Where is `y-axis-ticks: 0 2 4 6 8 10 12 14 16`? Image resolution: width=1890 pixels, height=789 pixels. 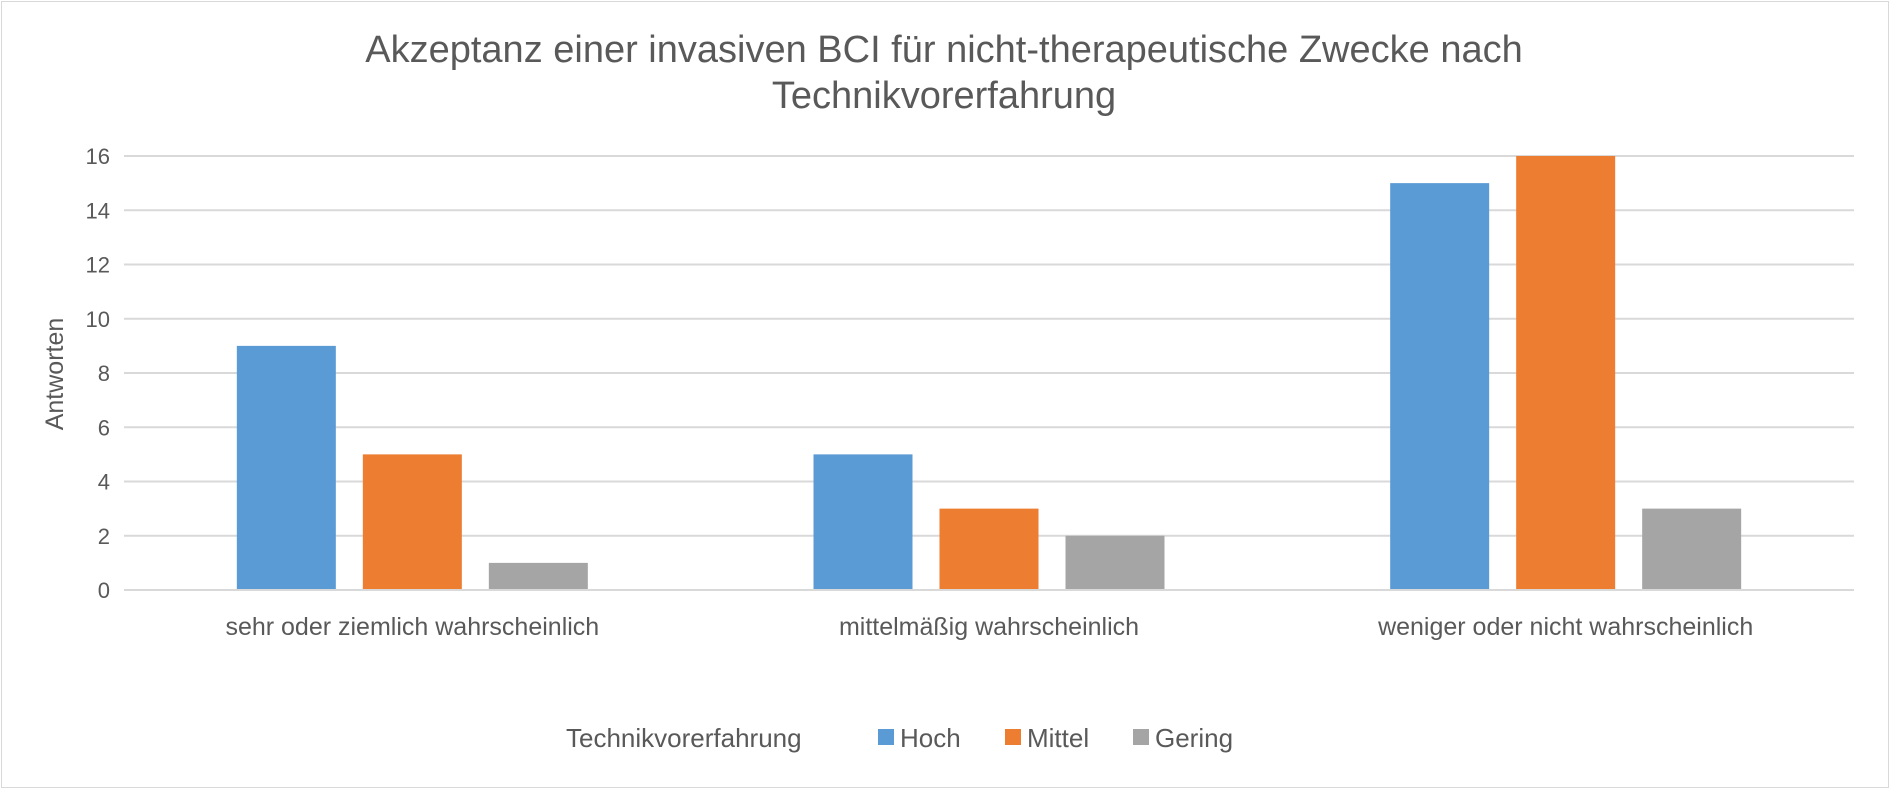
y-axis-ticks: 0 2 4 6 8 10 12 14 16 is located at coordinates (98, 373).